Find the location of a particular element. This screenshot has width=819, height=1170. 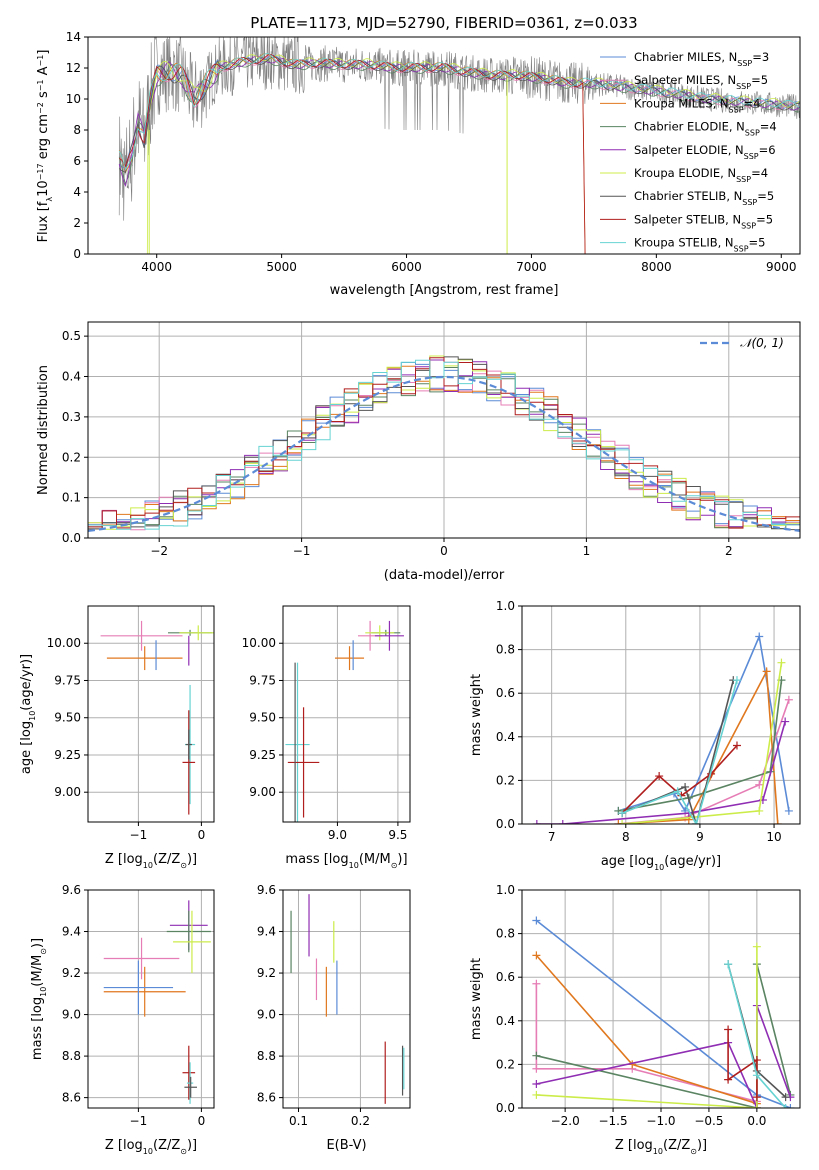

series-chabrier-elodie is located at coordinates (663, 1034).